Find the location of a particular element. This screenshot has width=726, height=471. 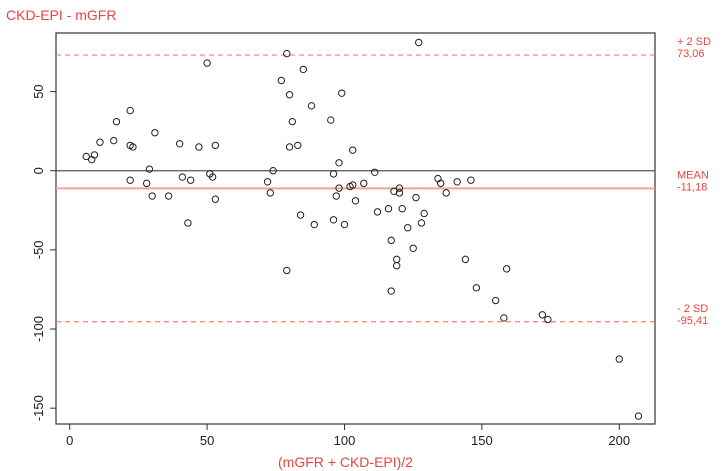

y-axis: -150 -100 -50 0 50 is located at coordinates (43, 252).